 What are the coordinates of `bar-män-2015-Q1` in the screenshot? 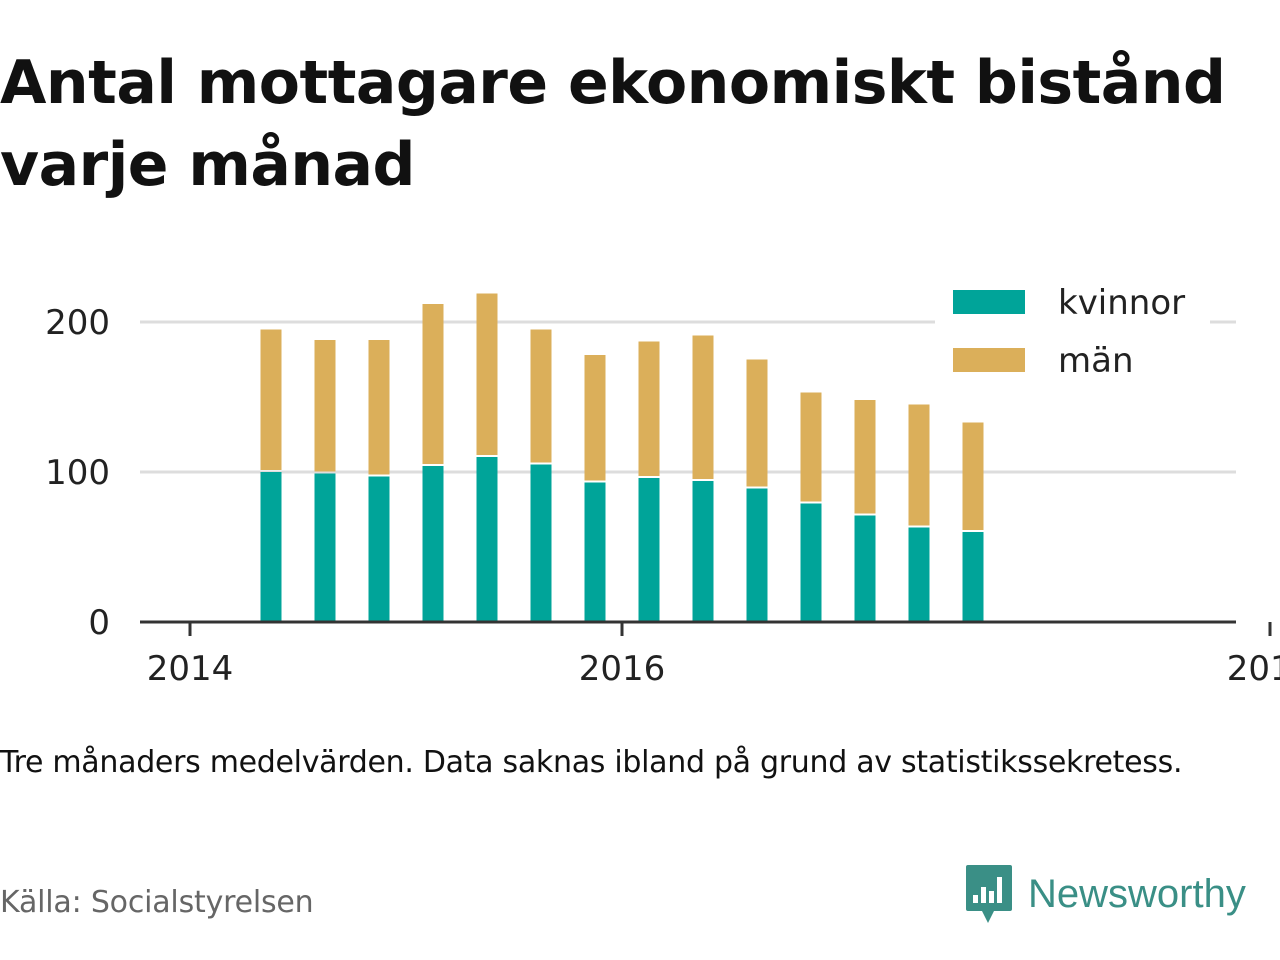 It's located at (433, 384).